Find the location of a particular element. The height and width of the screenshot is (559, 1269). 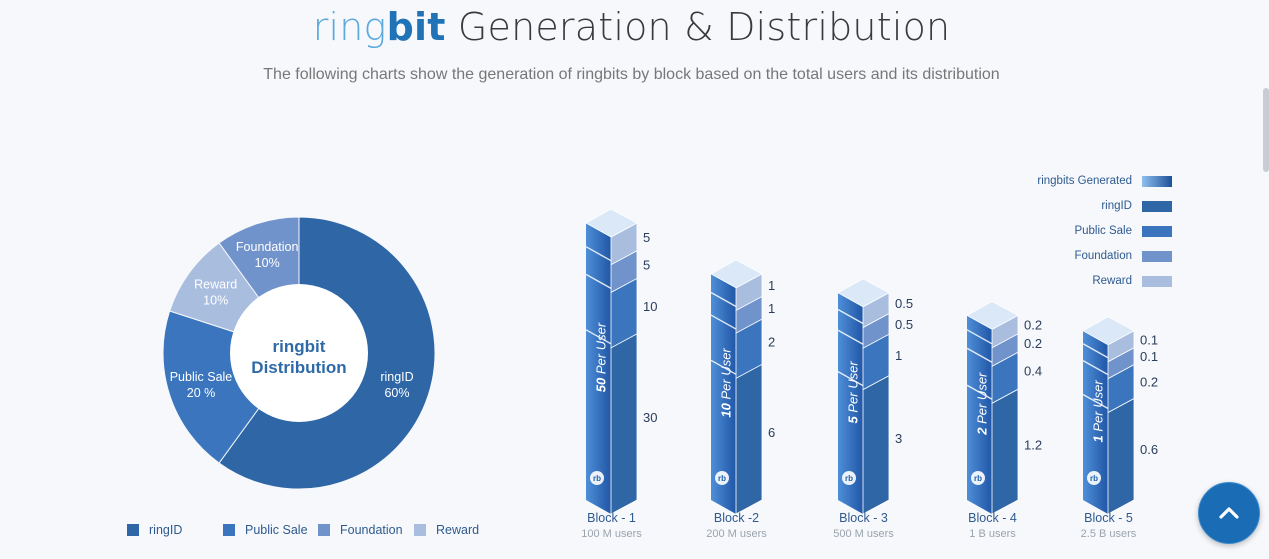

bar-rotated-label: 50 Per User is located at coordinates (601, 357).